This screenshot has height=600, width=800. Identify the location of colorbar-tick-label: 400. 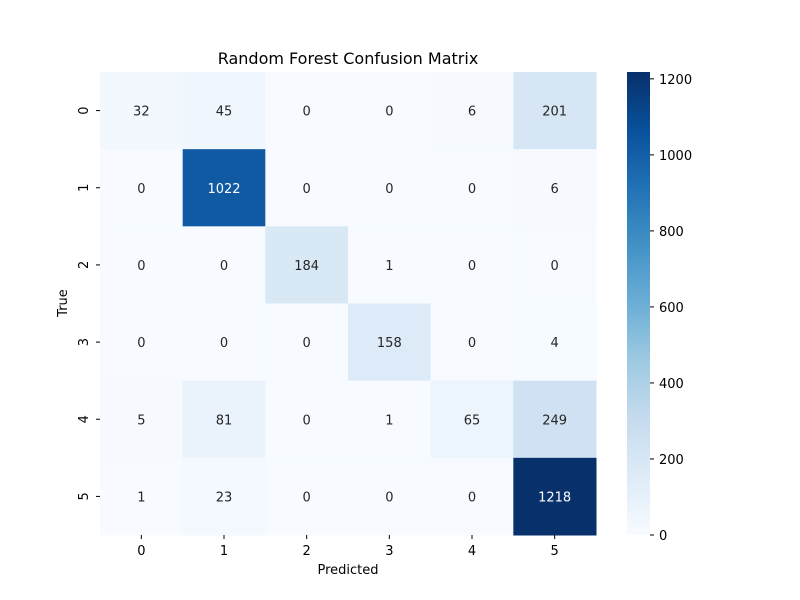
(671, 384).